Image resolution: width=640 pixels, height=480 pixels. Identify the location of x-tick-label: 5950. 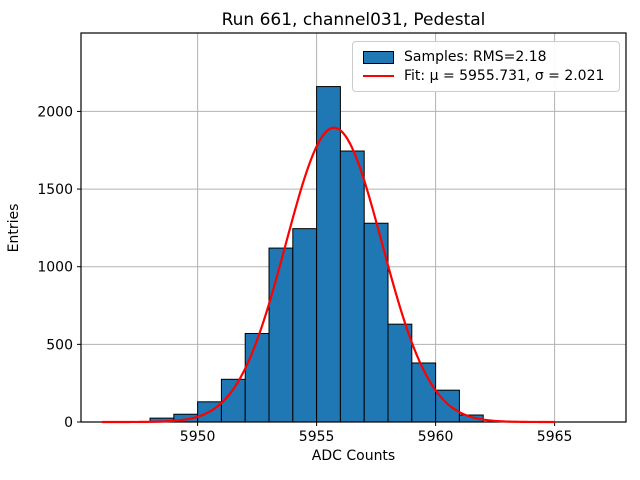
(198, 437).